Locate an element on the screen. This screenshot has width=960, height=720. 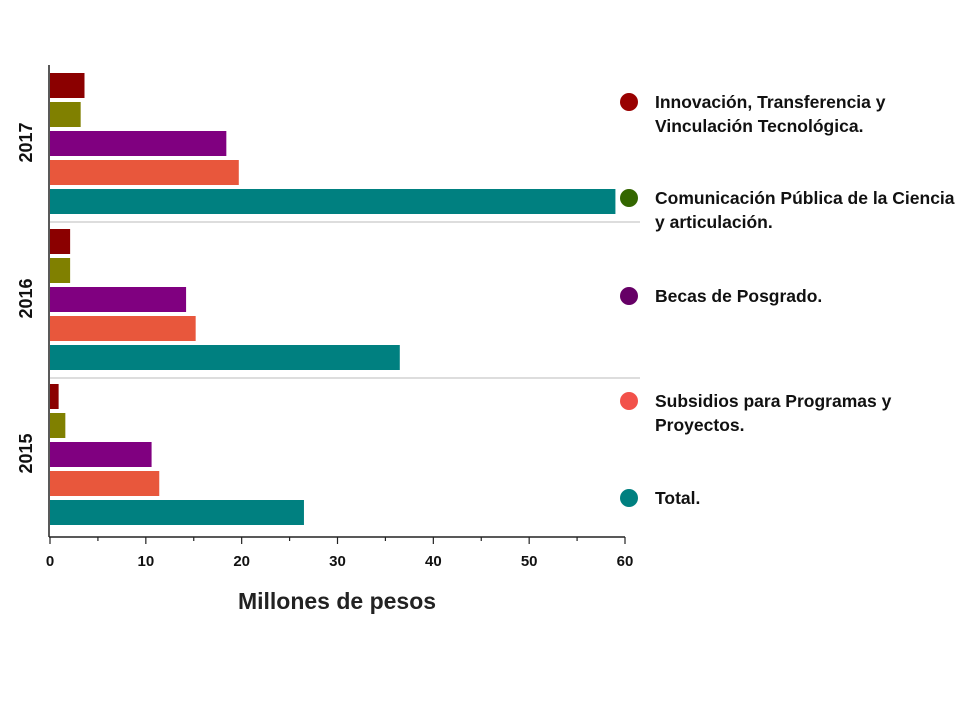
x-tick-label-0: 0 is located at coordinates (50, 561).